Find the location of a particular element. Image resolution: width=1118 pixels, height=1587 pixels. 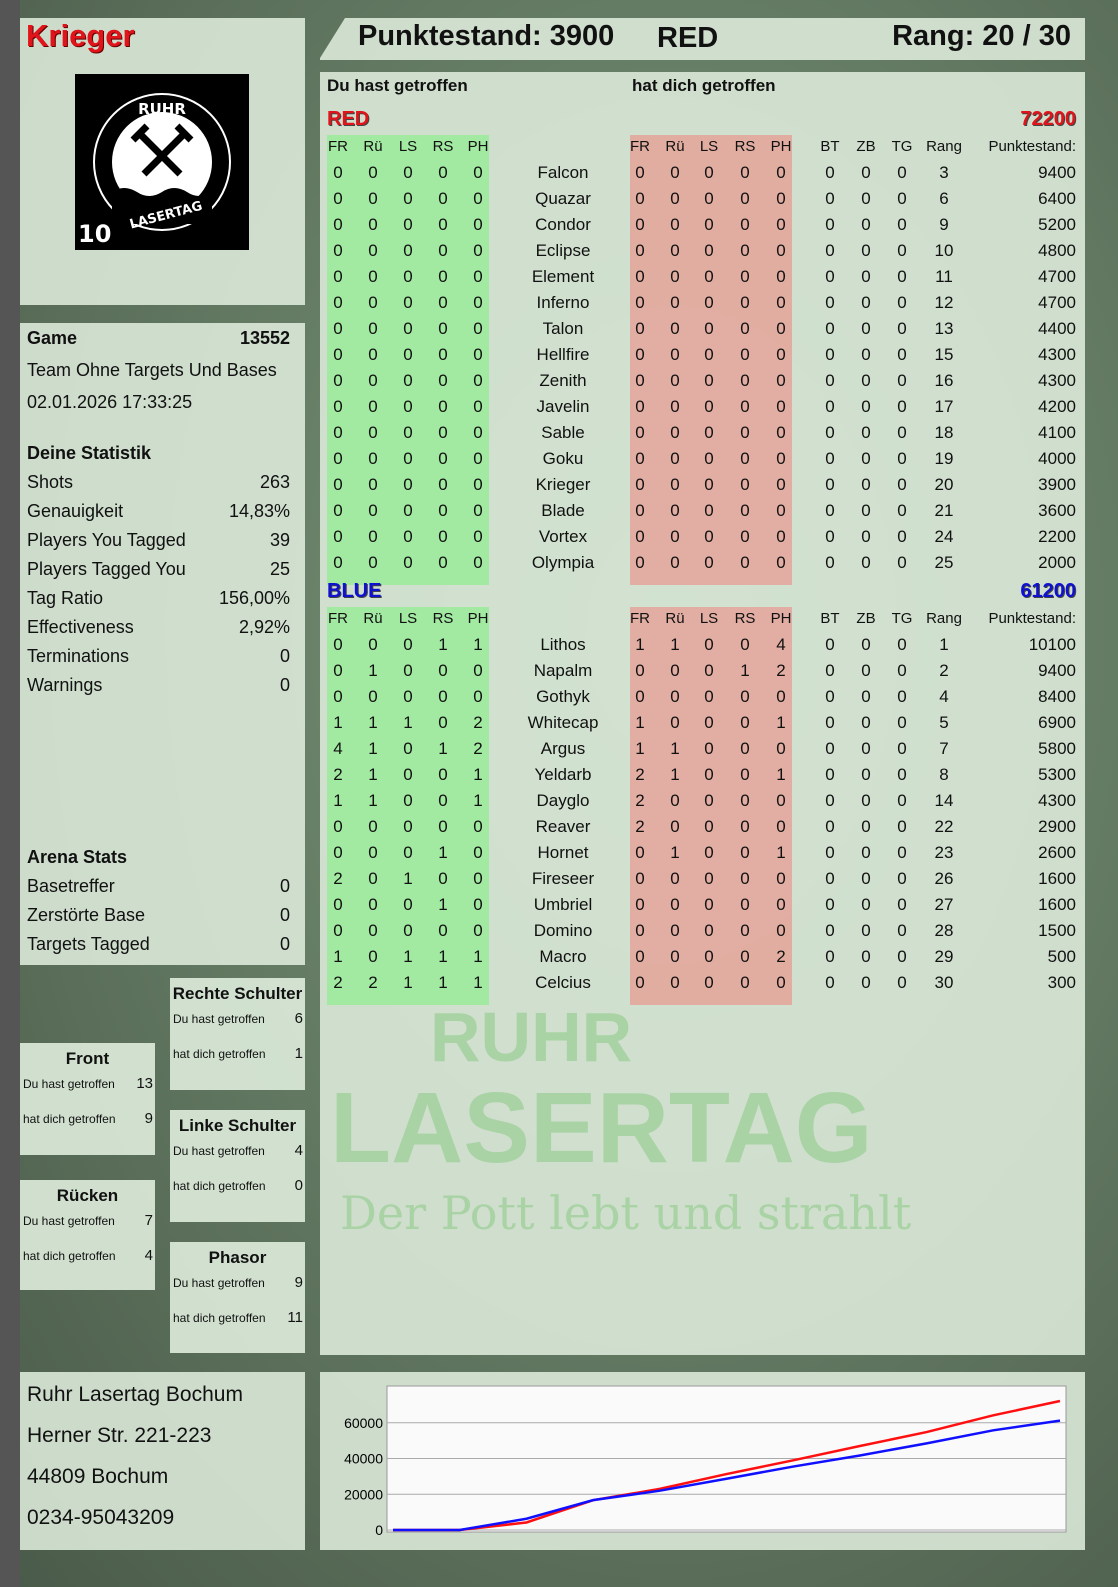

player-name: Gothyk is located at coordinates (563, 696).